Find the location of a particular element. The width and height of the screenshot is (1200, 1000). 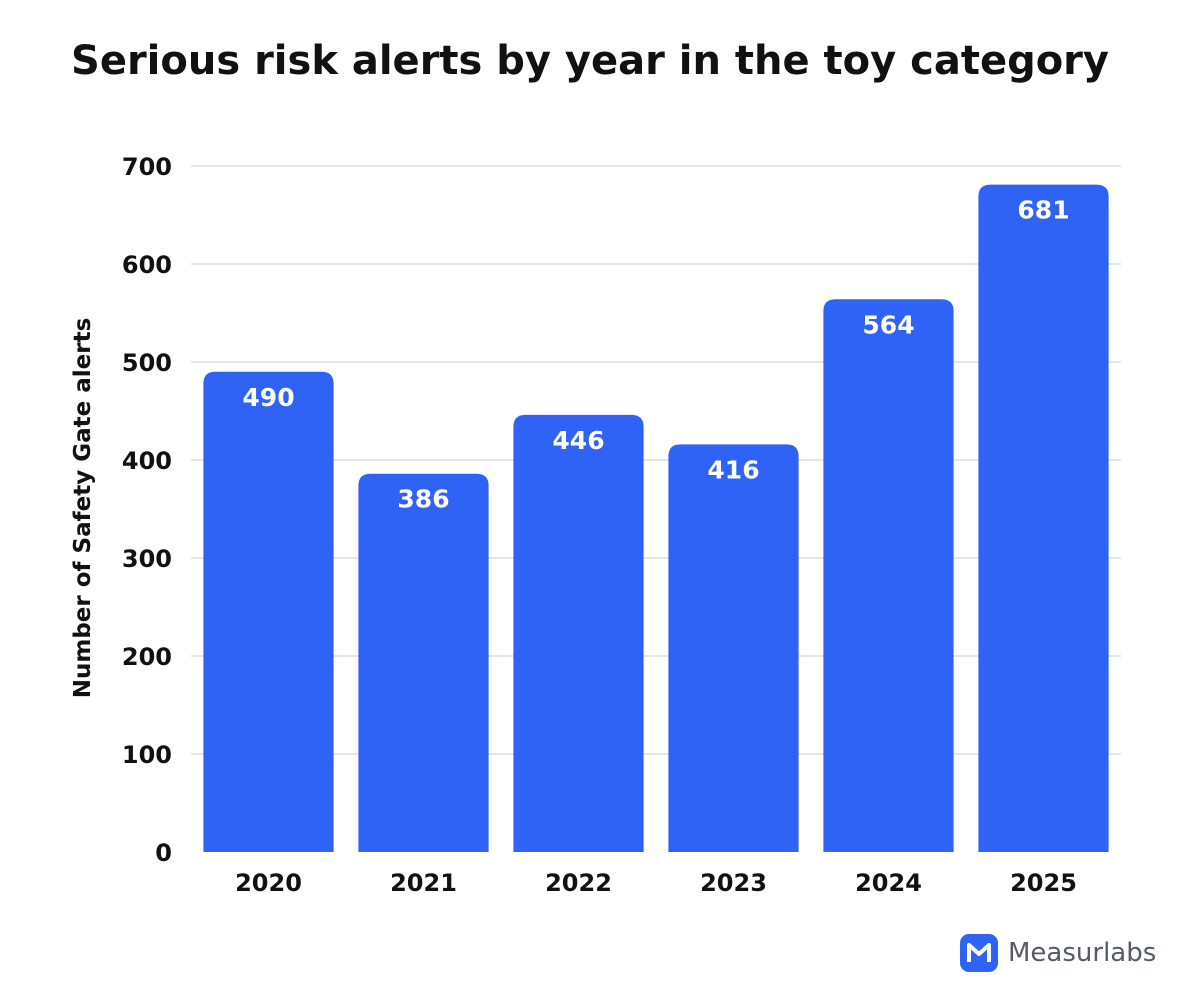

bar-value-label: 564 is located at coordinates (888, 324).